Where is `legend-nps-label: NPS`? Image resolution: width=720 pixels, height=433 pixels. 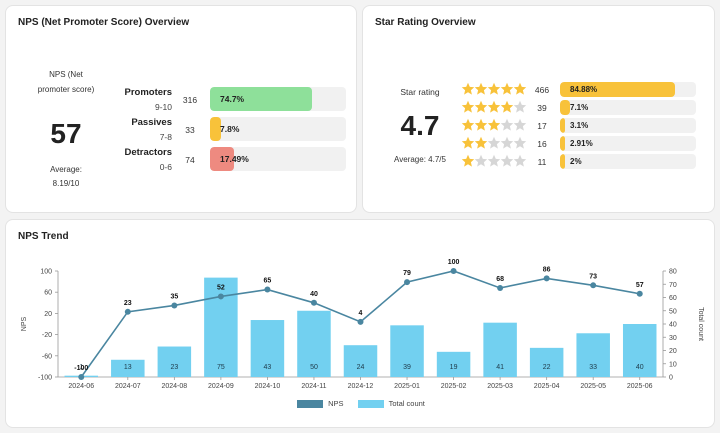 legend-nps-label: NPS is located at coordinates (336, 403).